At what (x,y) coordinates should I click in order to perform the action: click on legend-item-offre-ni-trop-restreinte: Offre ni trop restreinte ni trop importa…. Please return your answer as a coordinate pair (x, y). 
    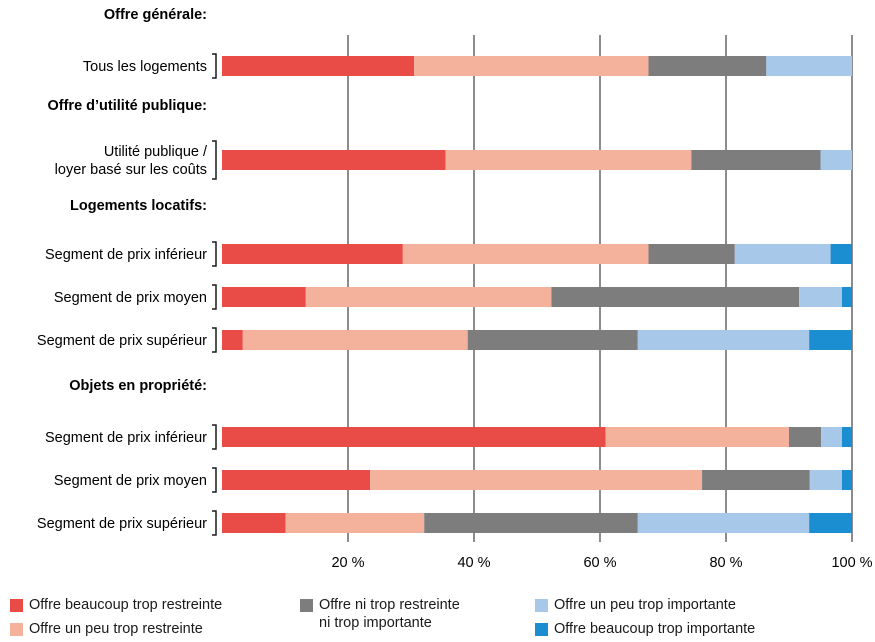
    Looking at the image, I should click on (380, 614).